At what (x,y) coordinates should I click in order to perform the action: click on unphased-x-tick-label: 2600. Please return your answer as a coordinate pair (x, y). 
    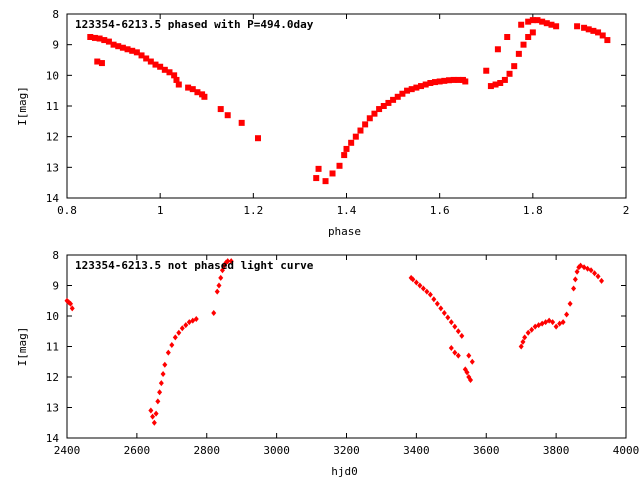
    Looking at the image, I should click on (137, 450).